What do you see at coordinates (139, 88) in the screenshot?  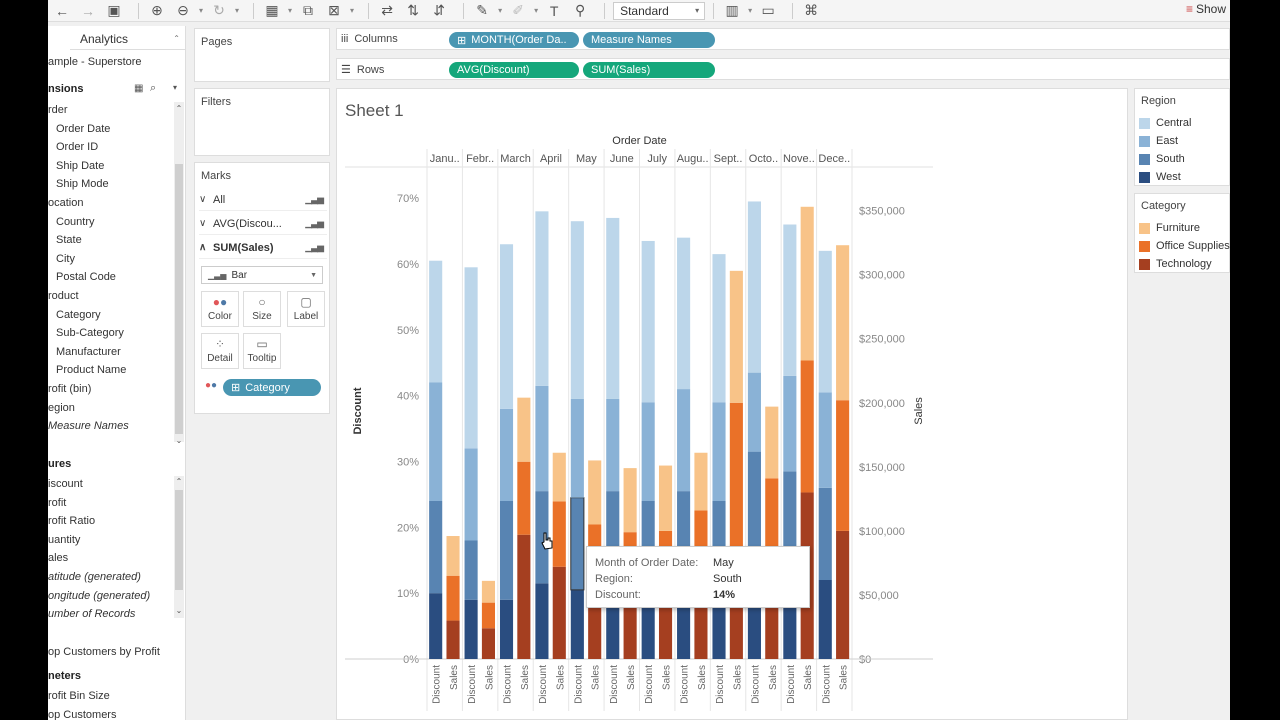 I see `grid-view-icon: ▦` at bounding box center [139, 88].